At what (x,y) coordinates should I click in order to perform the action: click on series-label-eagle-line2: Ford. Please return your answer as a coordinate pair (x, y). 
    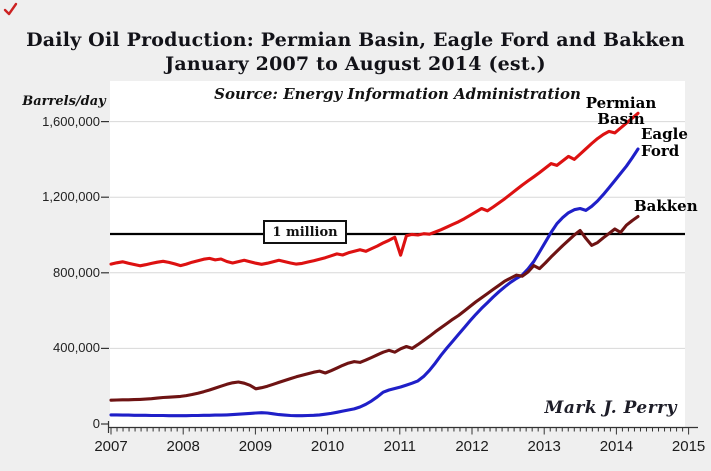
    Looking at the image, I should click on (660, 151).